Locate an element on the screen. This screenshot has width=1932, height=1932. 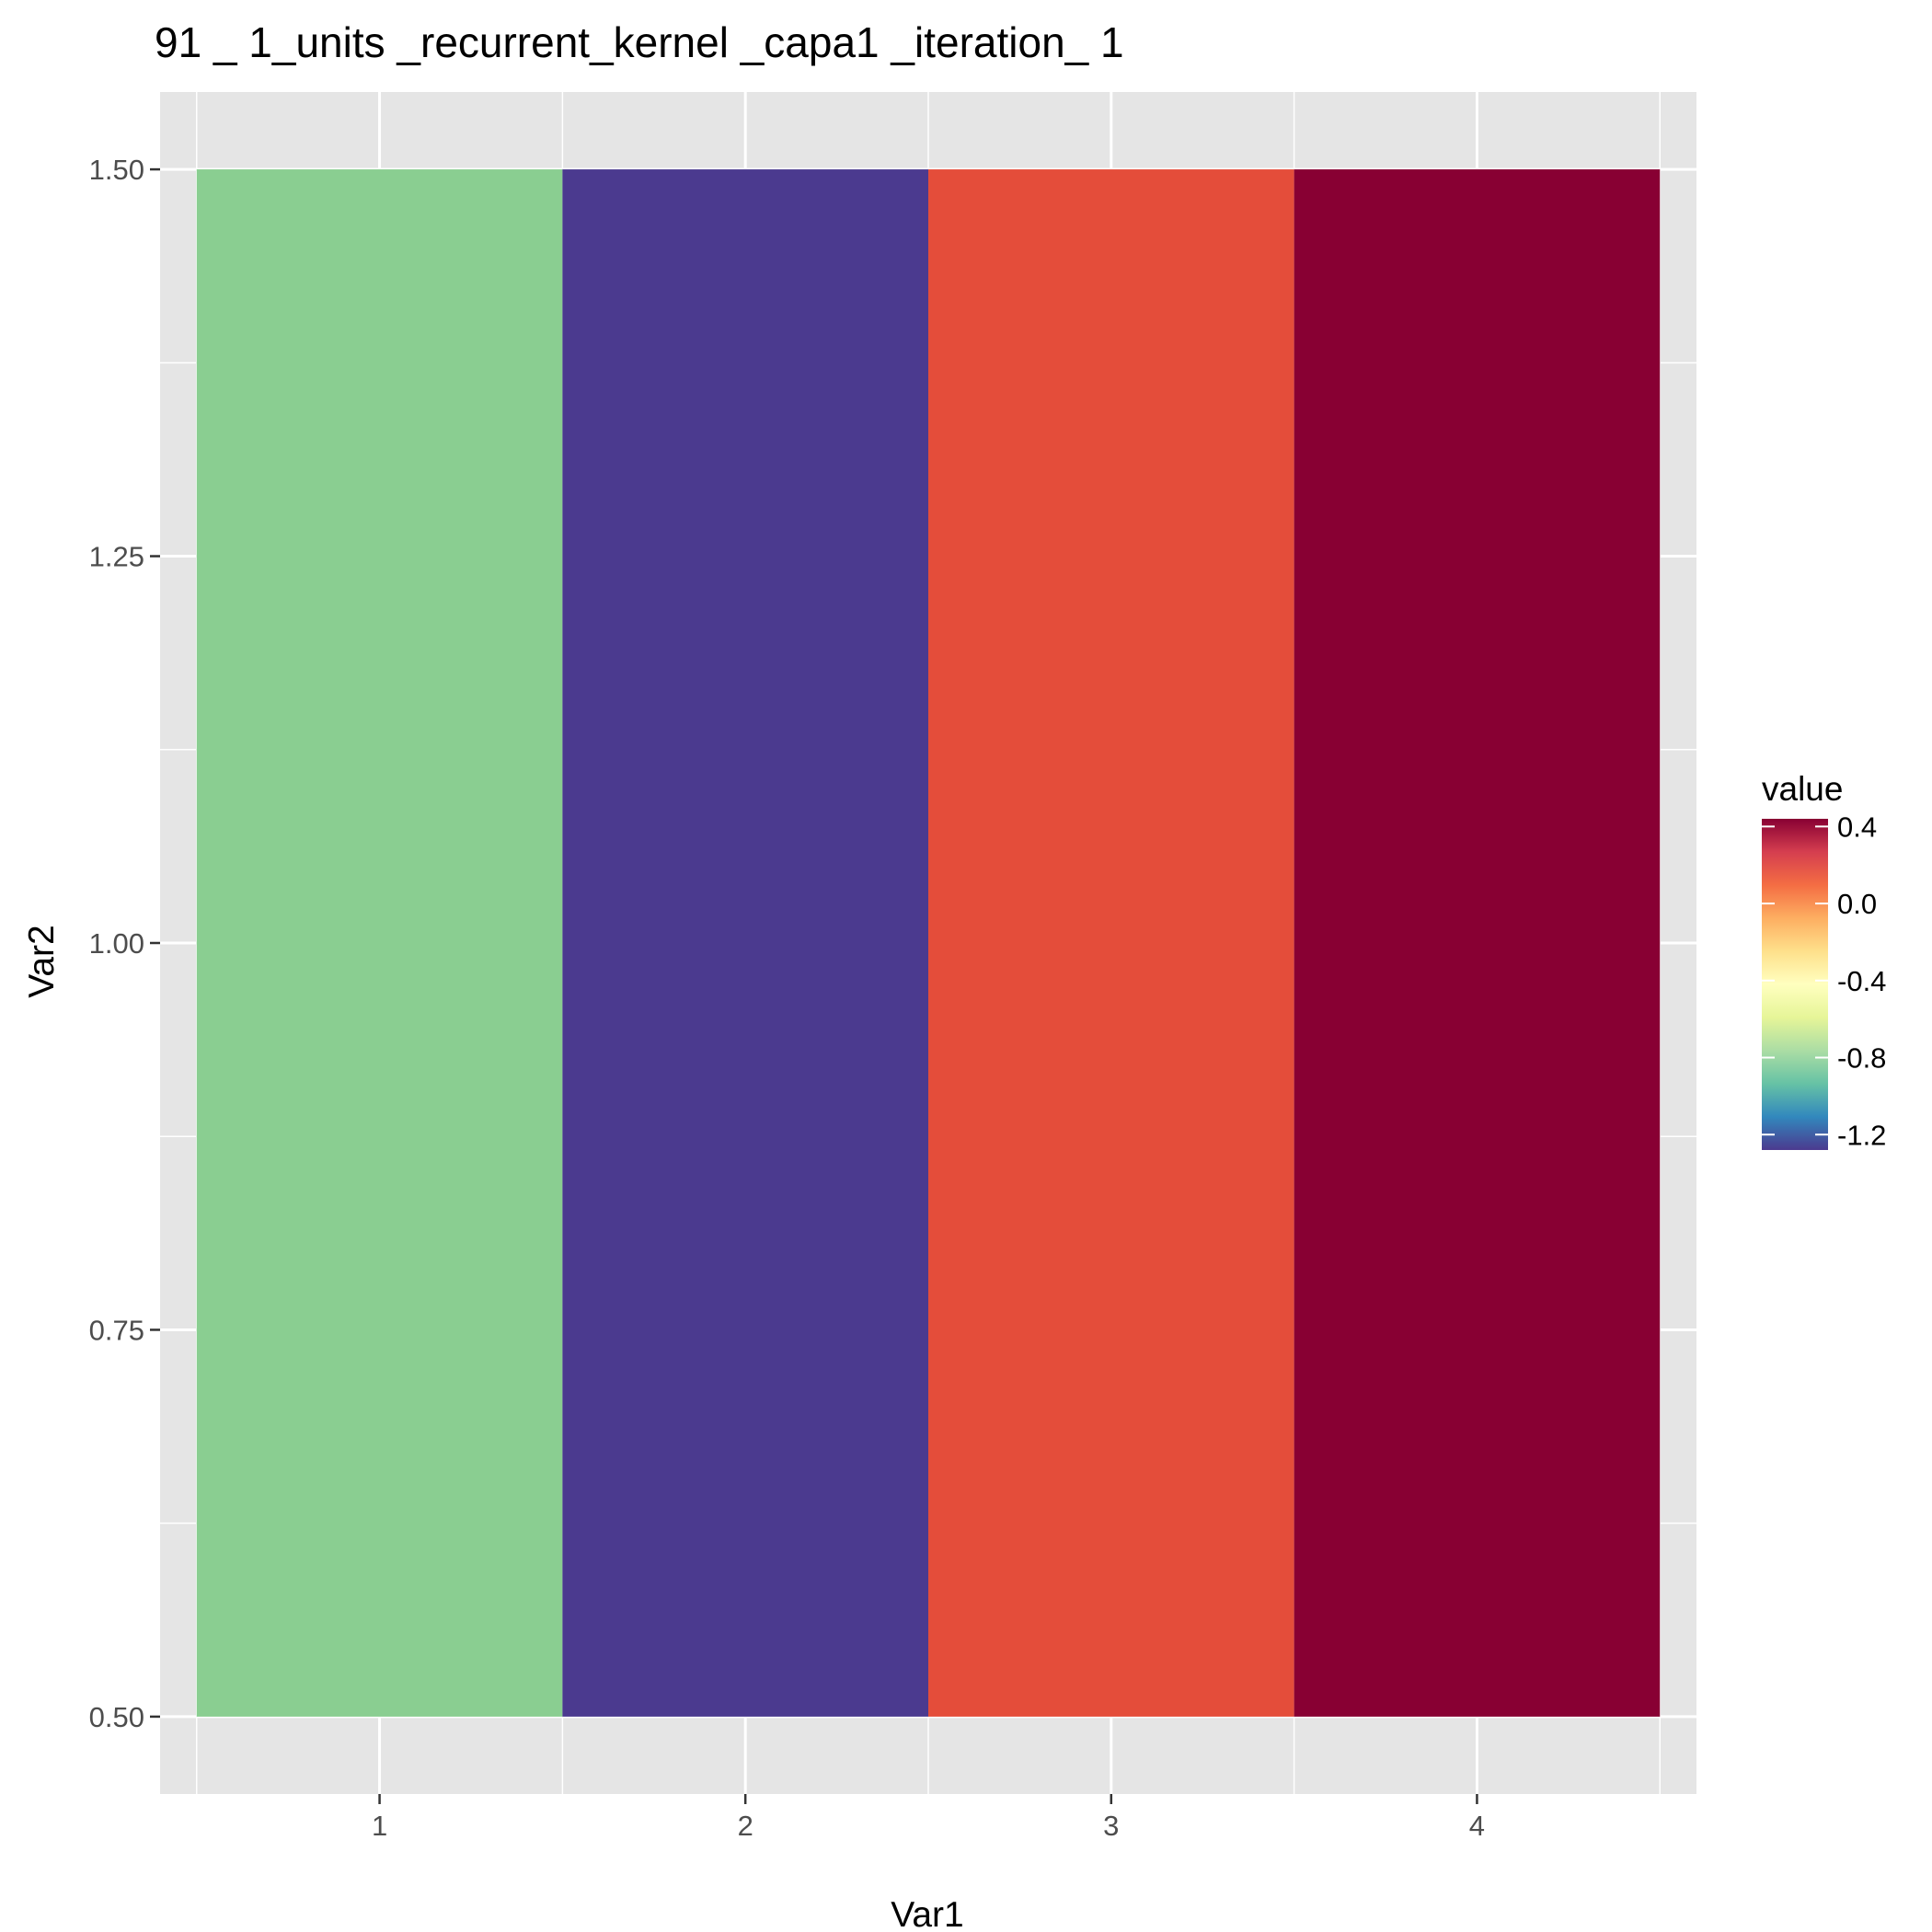
x-tick-label: 3 is located at coordinates (1111, 1826).